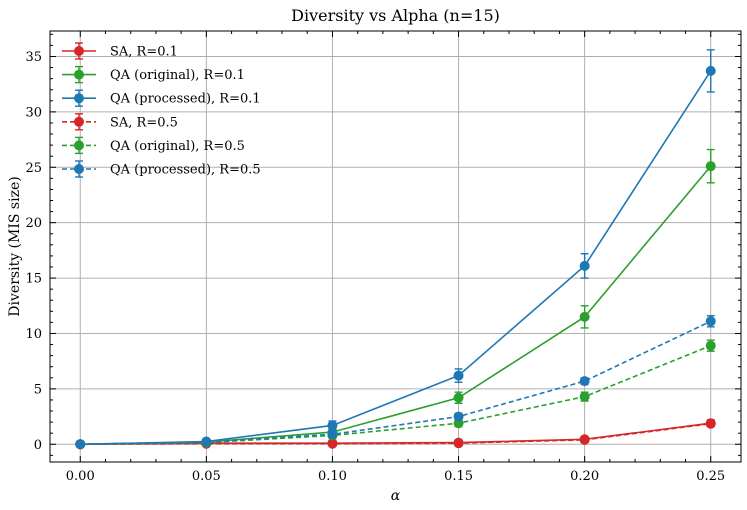 The image size is (747, 510). What do you see at coordinates (185, 99) in the screenshot?
I see `legend-label: QA (processed), R=0.1` at bounding box center [185, 99].